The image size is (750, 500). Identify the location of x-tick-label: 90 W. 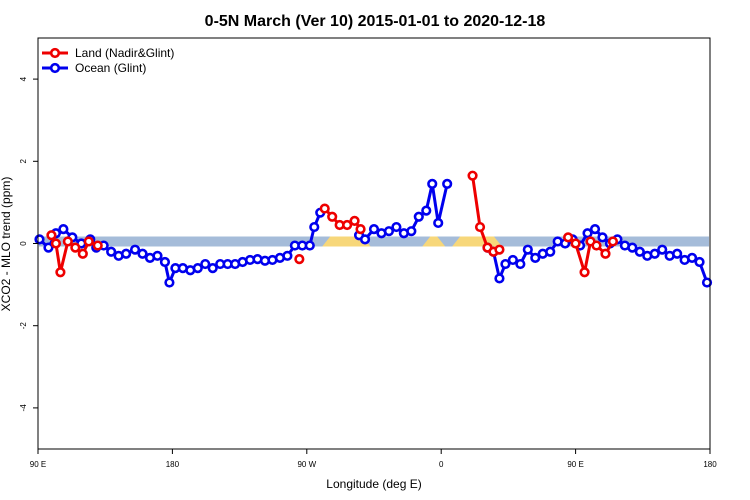
(306, 464).